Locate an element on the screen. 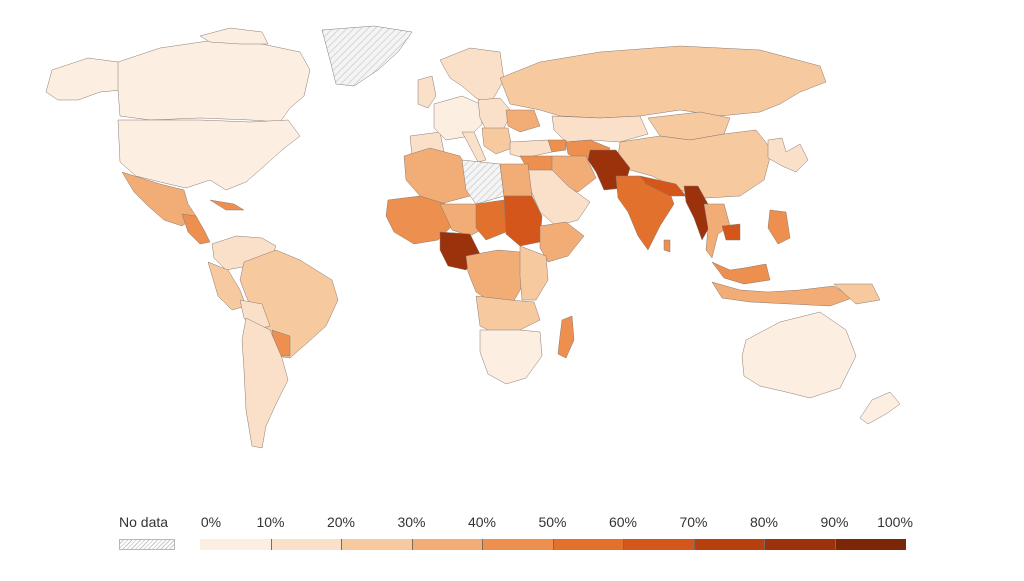 The height and width of the screenshot is (581, 1024). region-canada-islands is located at coordinates (234, 36).